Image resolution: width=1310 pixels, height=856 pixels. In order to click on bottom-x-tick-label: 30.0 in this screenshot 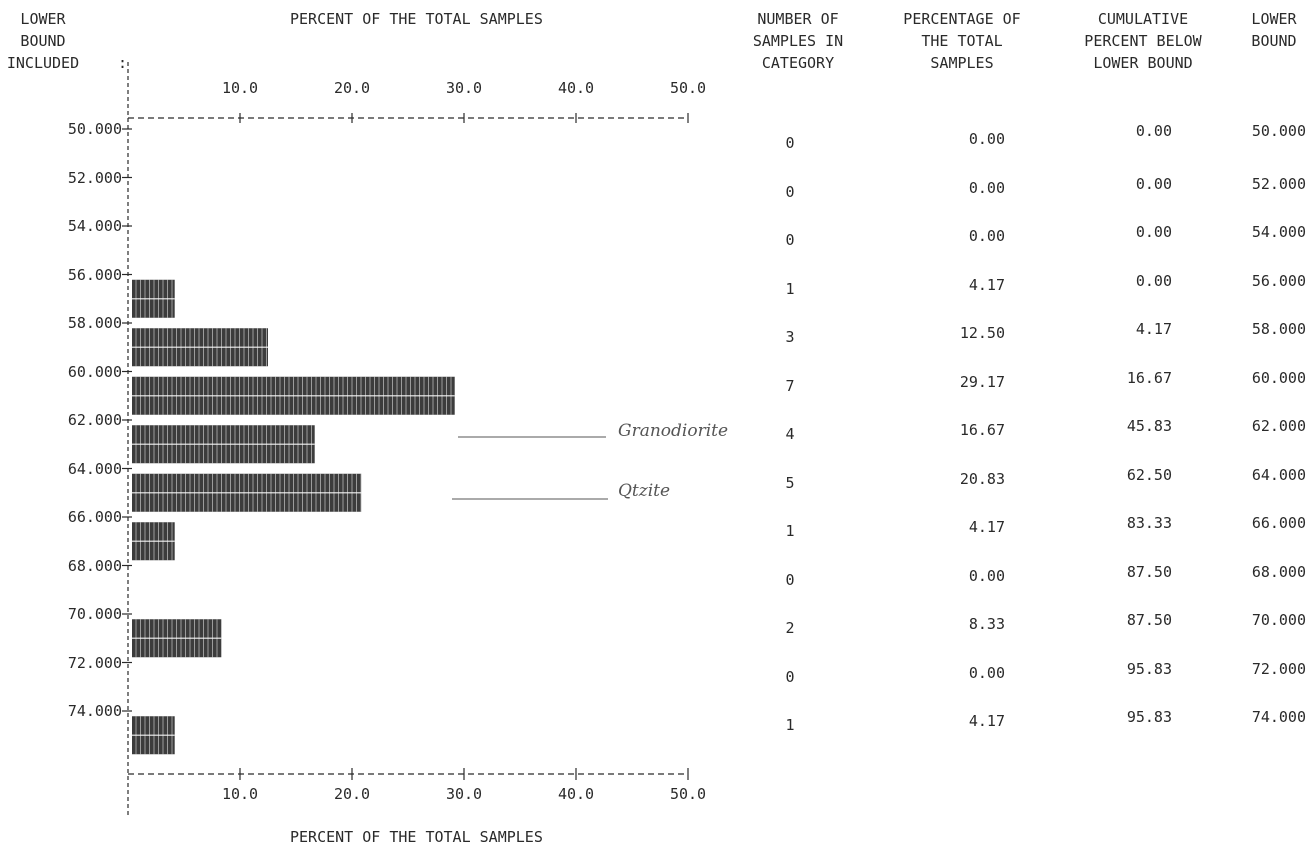, I will do `click(464, 794)`.